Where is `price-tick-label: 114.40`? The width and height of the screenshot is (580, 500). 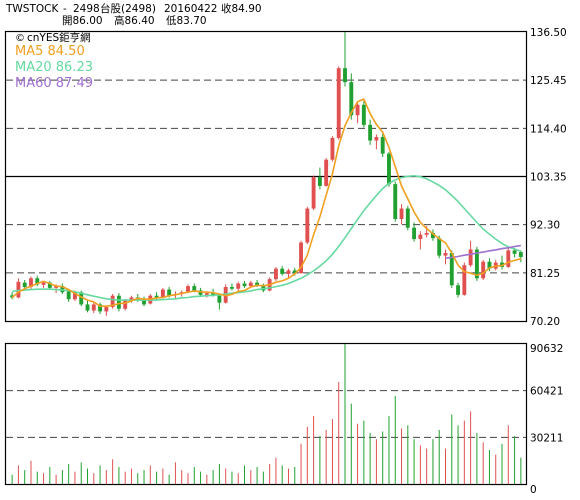 price-tick-label: 114.40 is located at coordinates (548, 129).